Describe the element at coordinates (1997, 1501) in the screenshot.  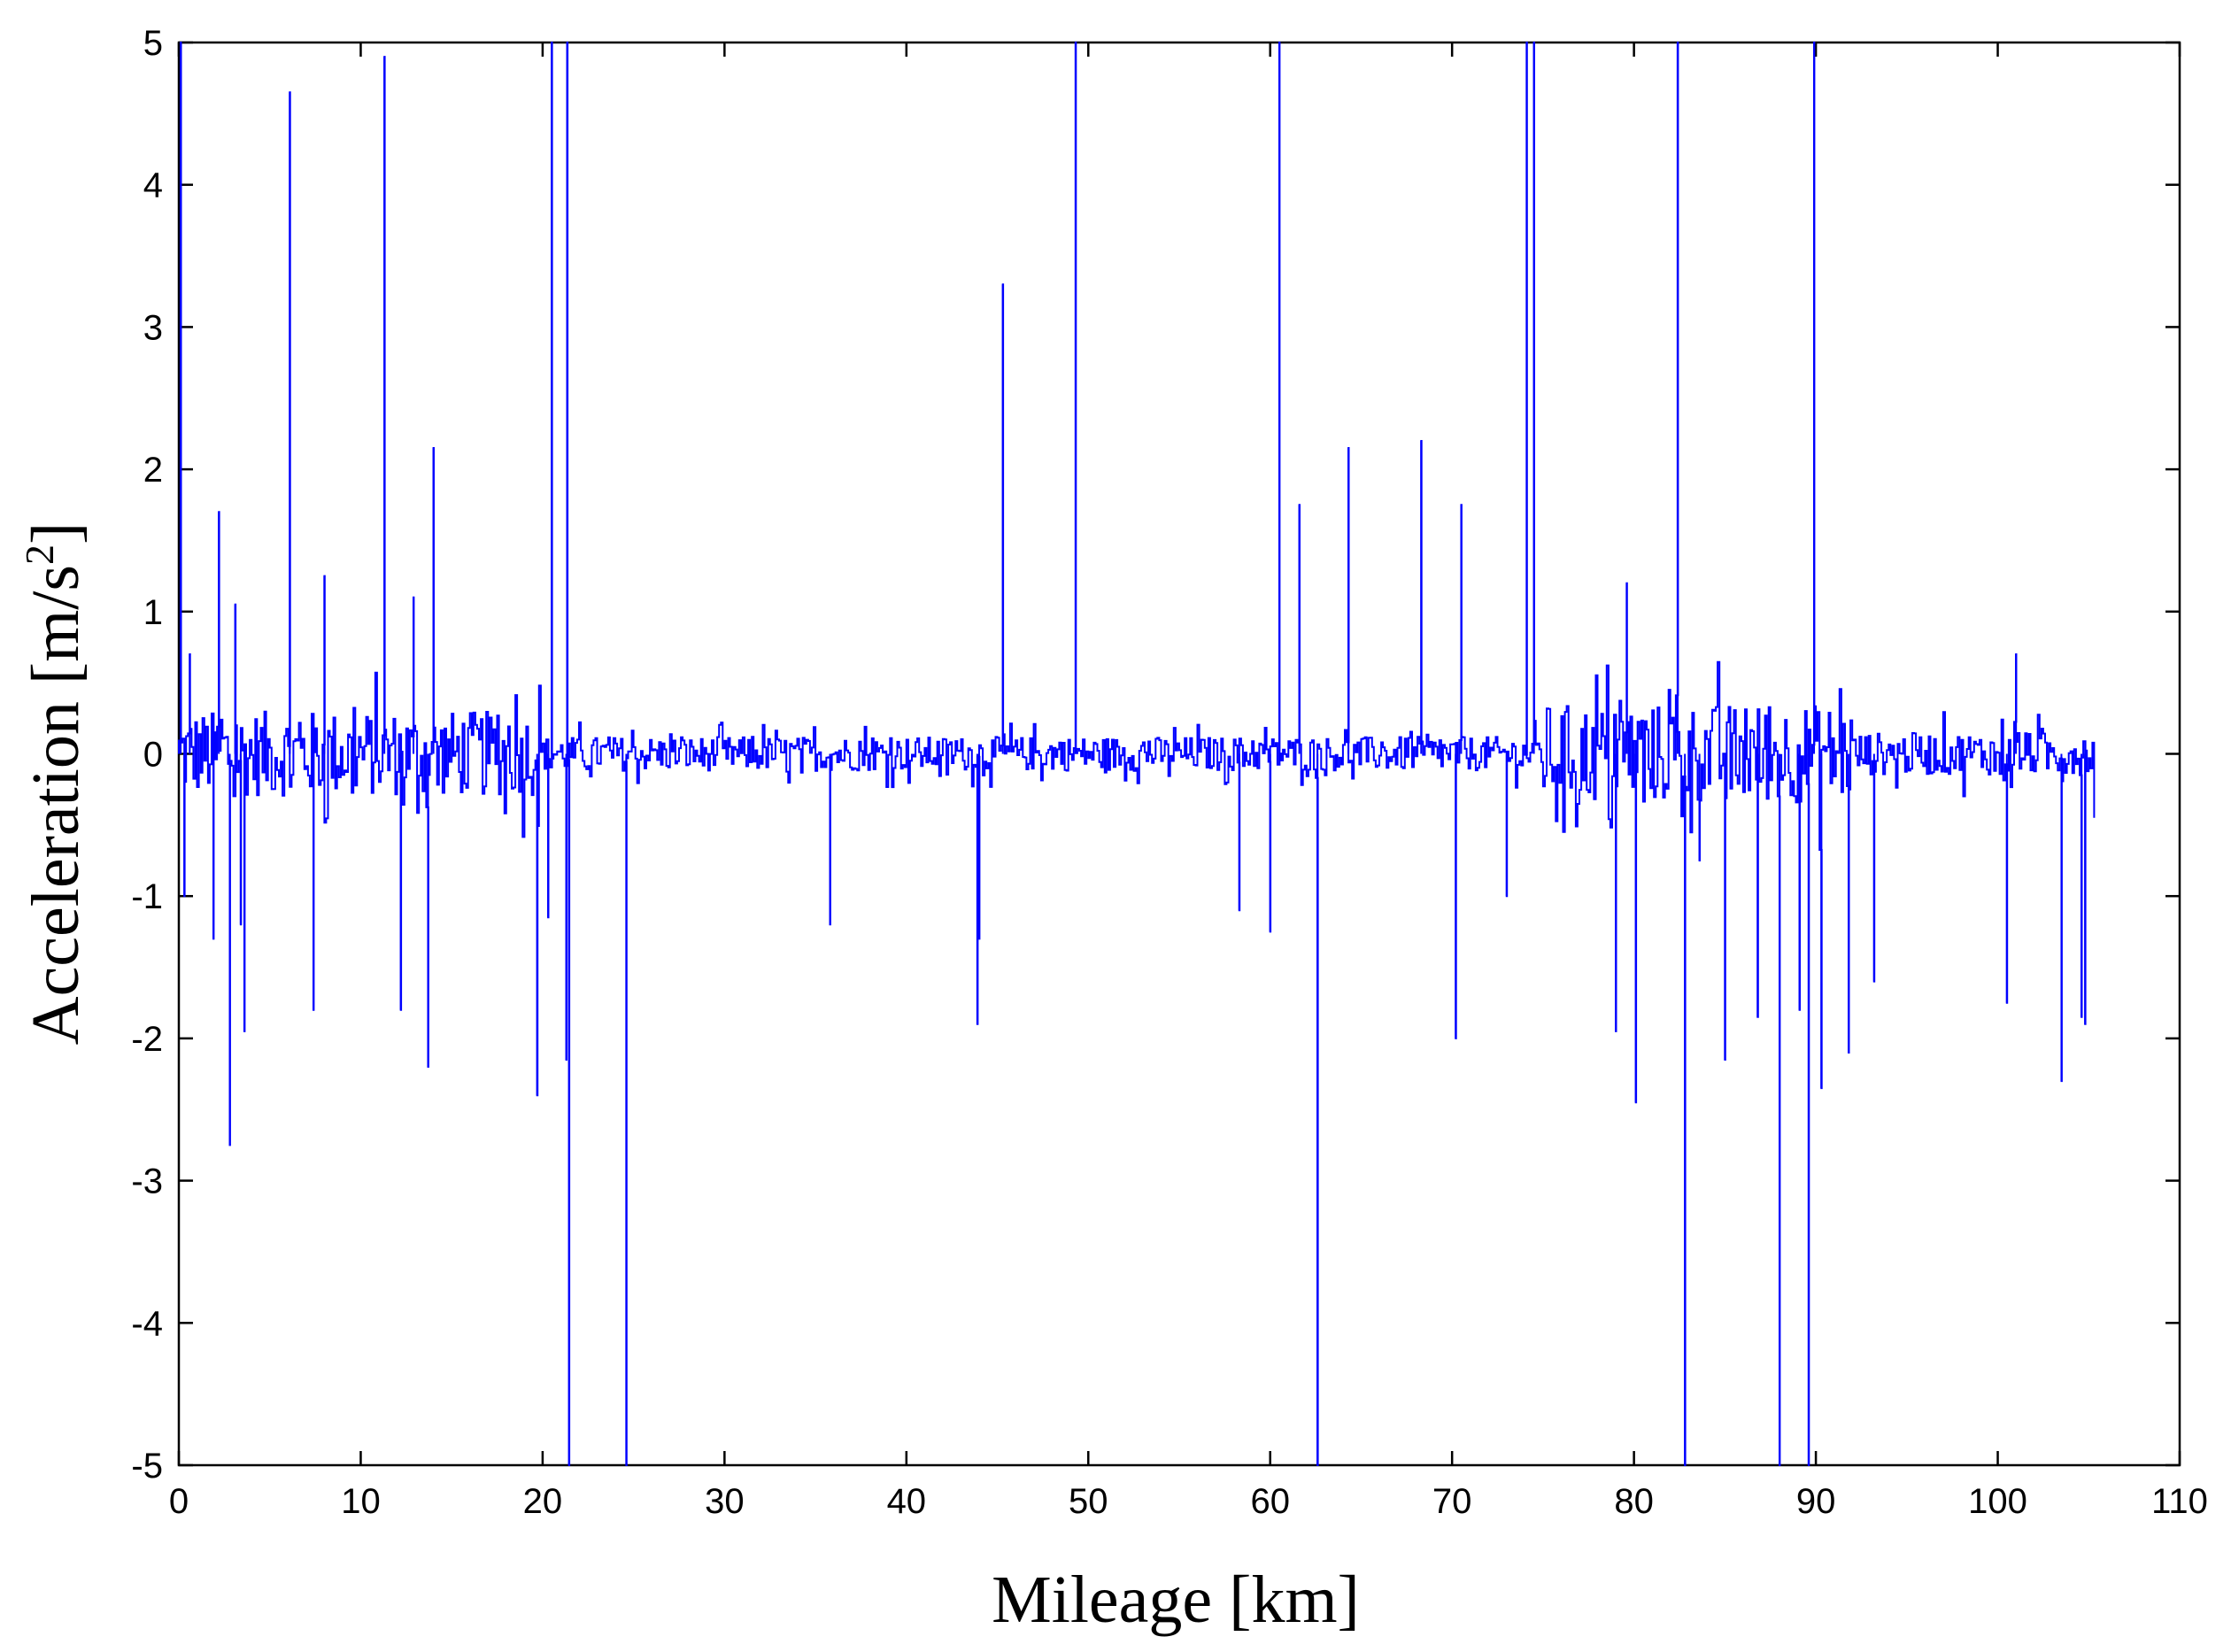
I see `x-tick-label: 100` at that location.